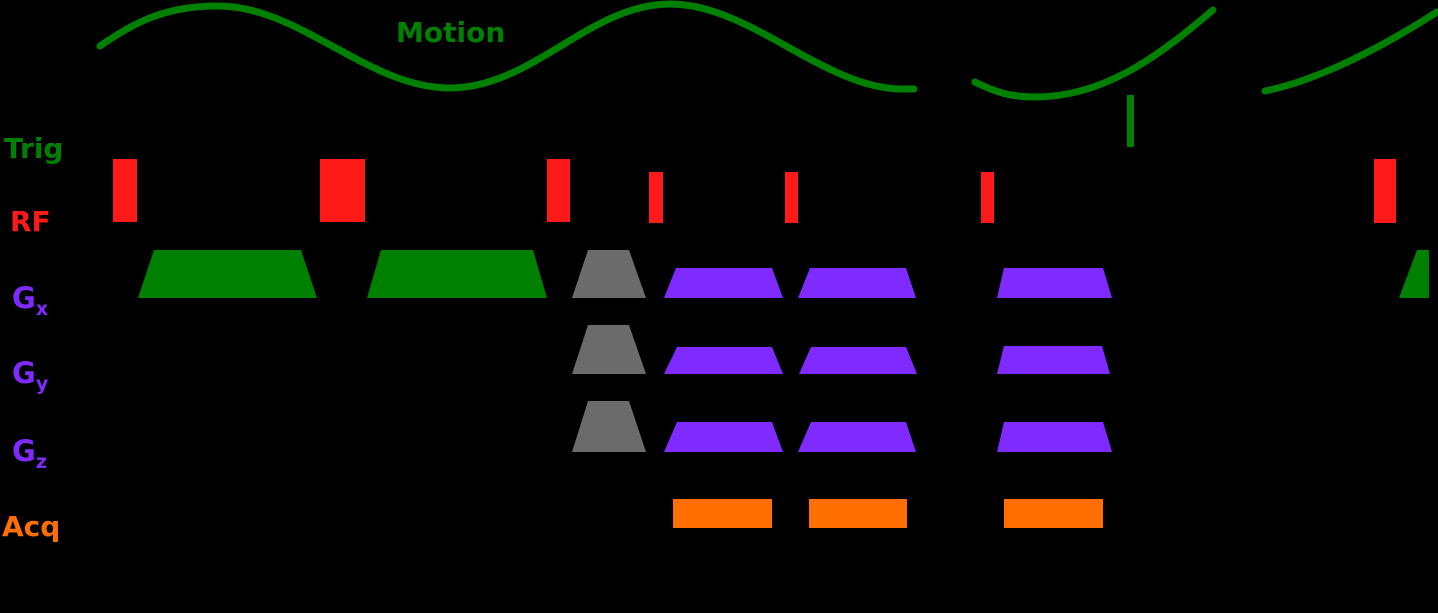  Describe the element at coordinates (1130, 121) in the screenshot. I see `trigger-tick` at that location.